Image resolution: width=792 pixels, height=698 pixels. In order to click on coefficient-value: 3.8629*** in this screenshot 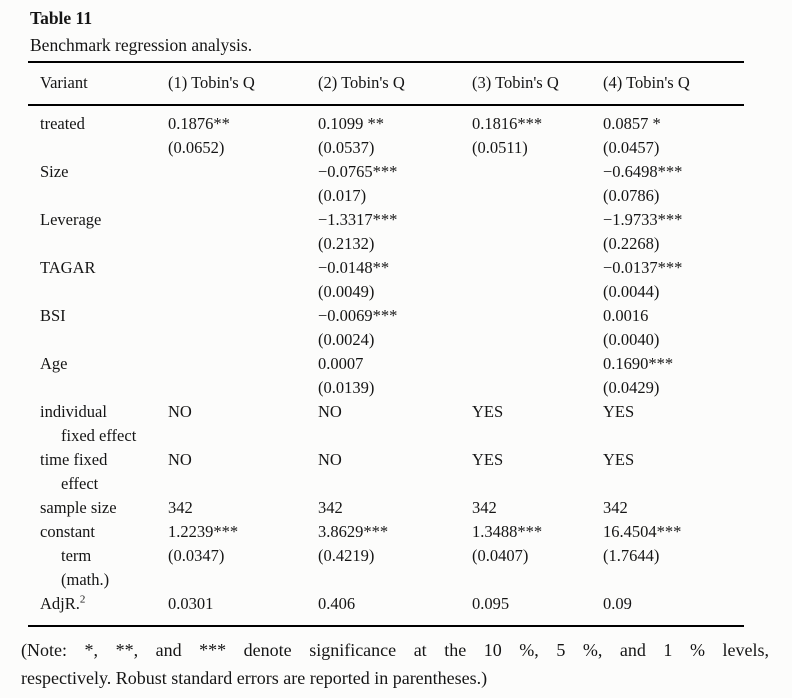, I will do `click(353, 531)`.